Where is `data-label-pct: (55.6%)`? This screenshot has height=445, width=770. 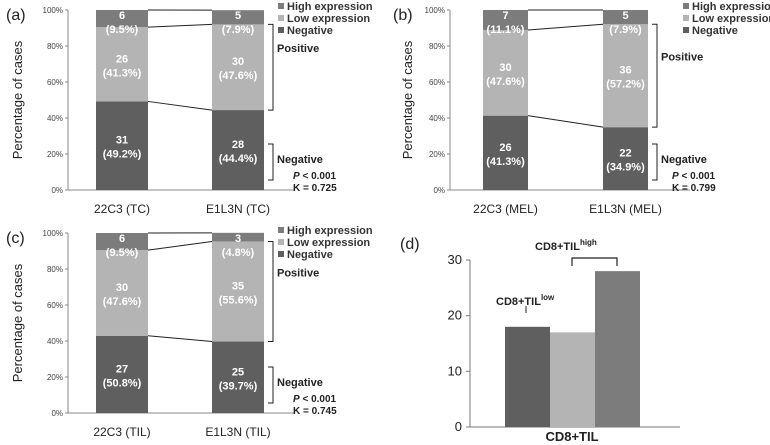 data-label-pct: (55.6%) is located at coordinates (238, 301).